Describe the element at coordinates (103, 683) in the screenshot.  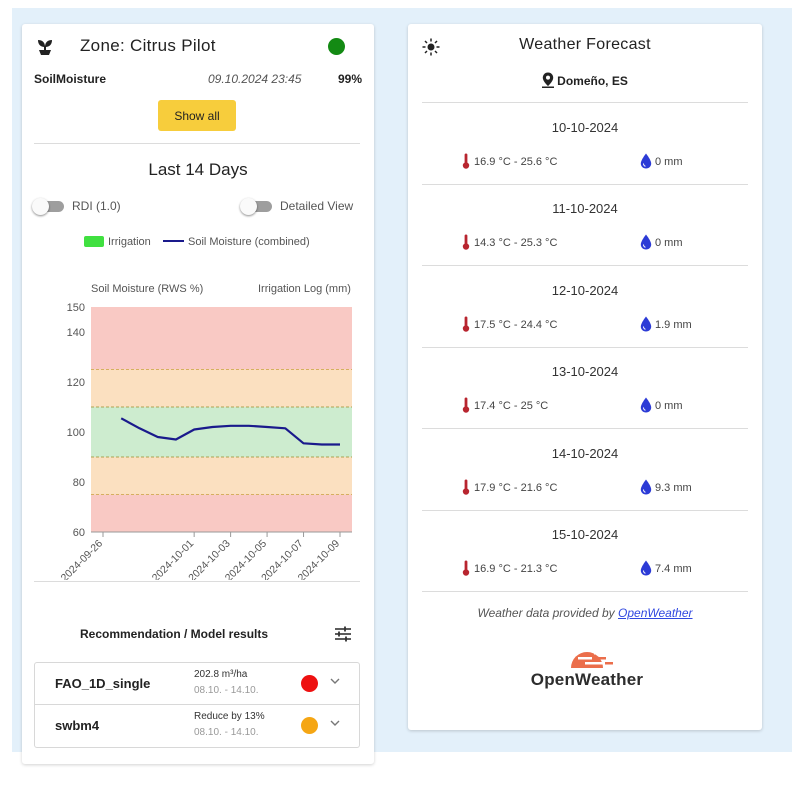
I see `model-name: FAO_1D_single` at that location.